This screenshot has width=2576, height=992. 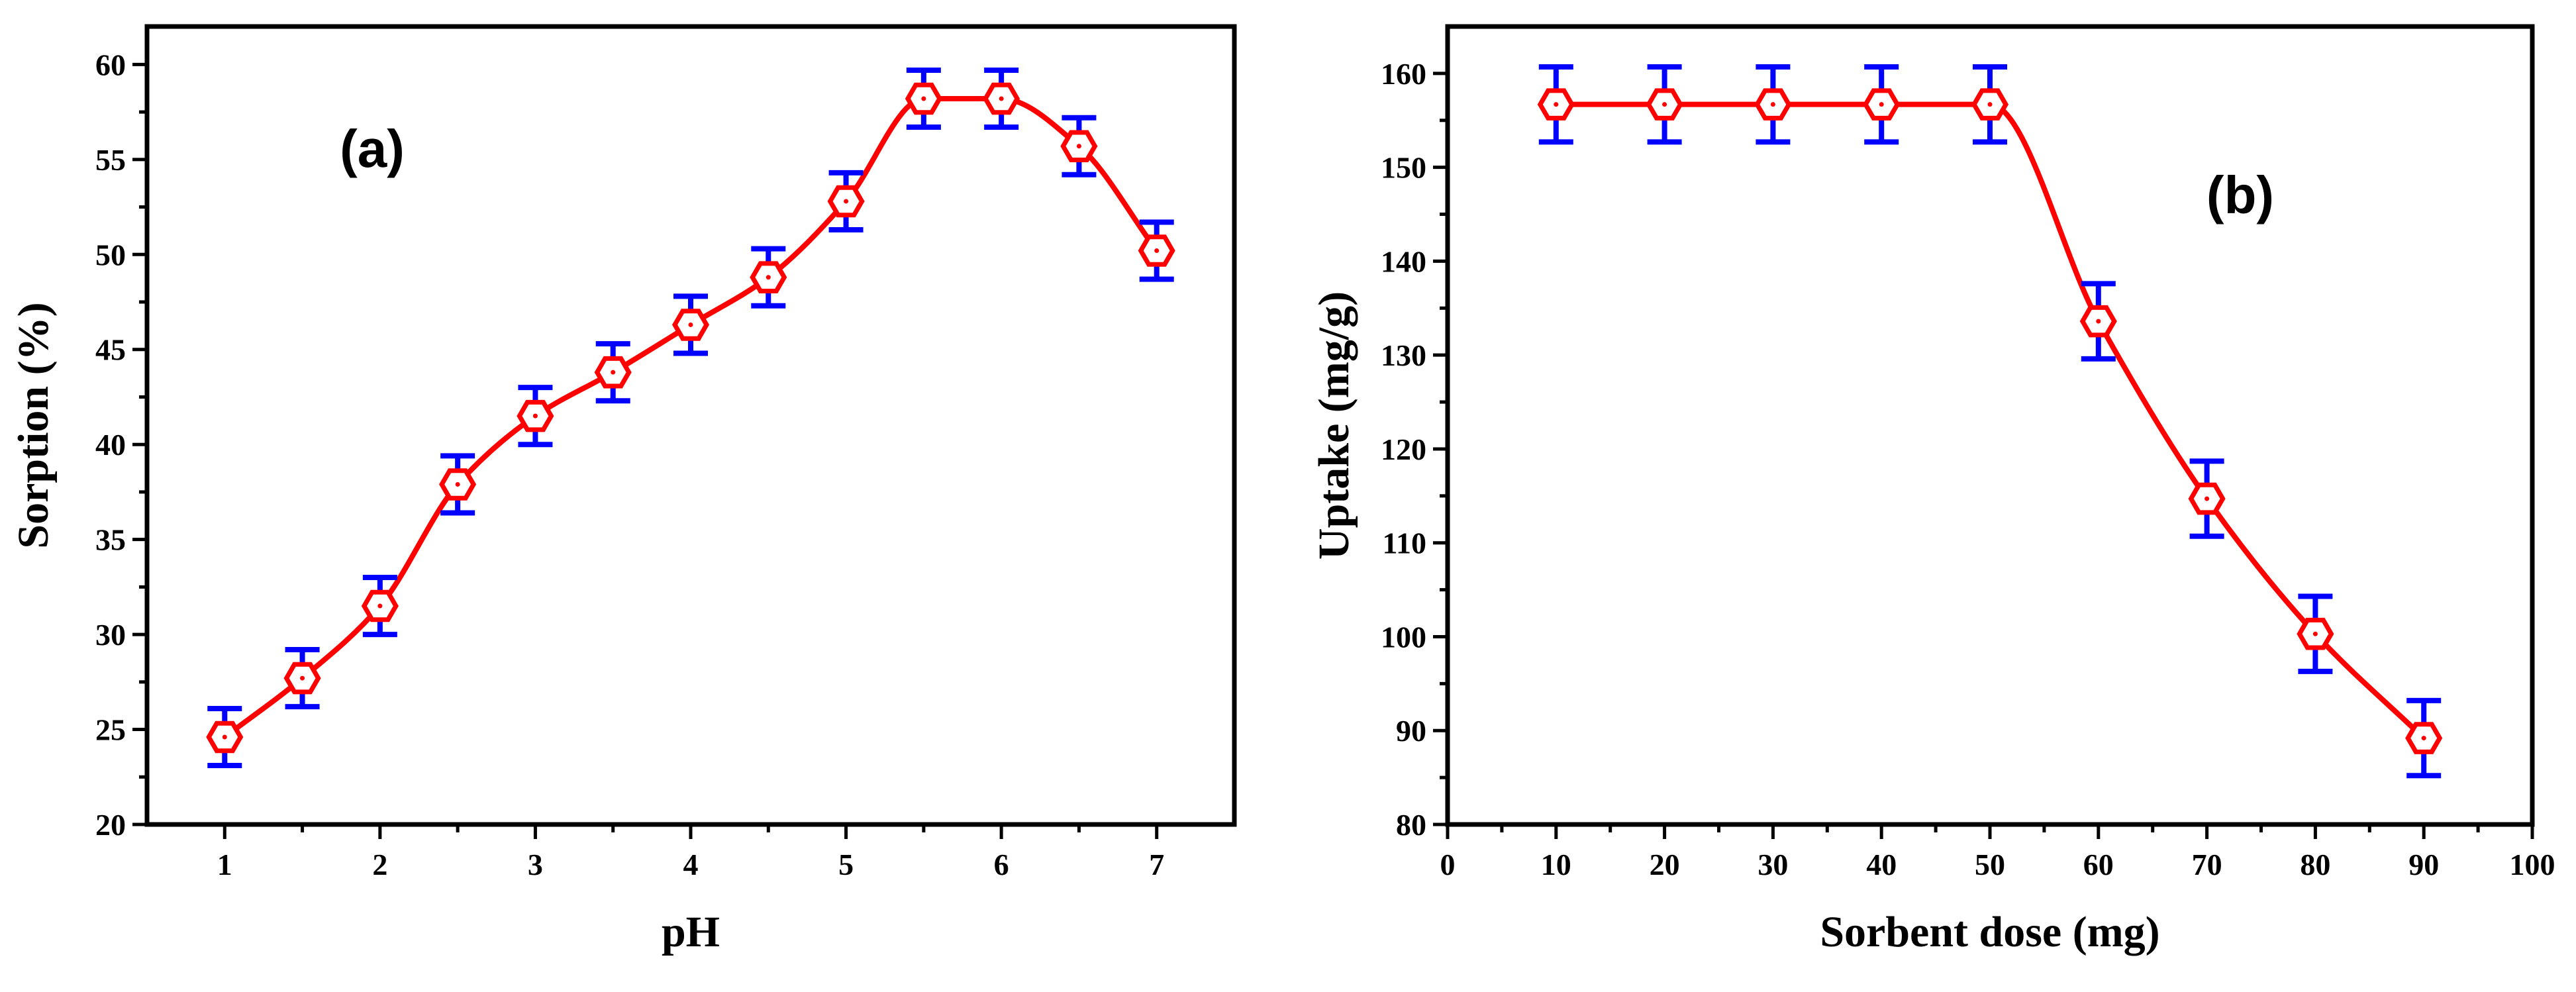 What do you see at coordinates (1403, 355) in the screenshot?
I see `y-tick-label: 130` at bounding box center [1403, 355].